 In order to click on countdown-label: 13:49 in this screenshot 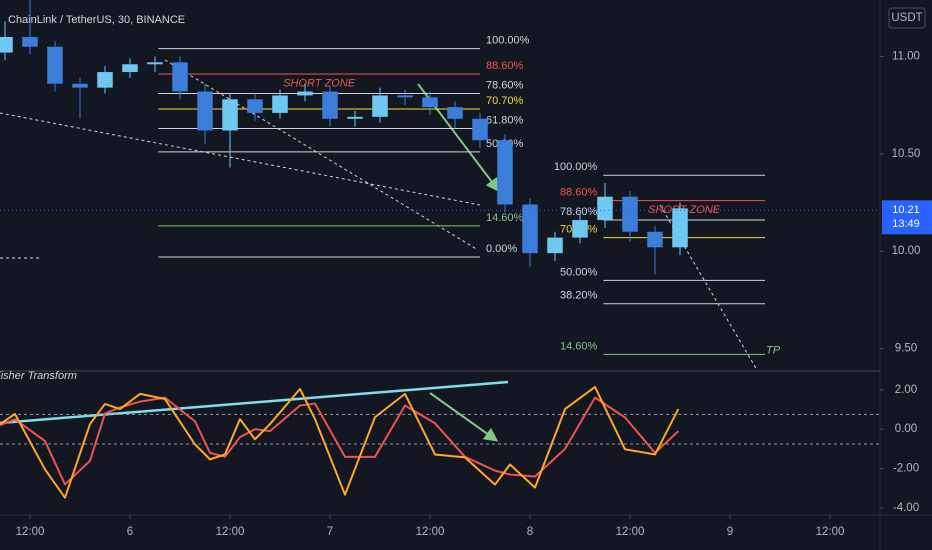, I will do `click(906, 224)`.